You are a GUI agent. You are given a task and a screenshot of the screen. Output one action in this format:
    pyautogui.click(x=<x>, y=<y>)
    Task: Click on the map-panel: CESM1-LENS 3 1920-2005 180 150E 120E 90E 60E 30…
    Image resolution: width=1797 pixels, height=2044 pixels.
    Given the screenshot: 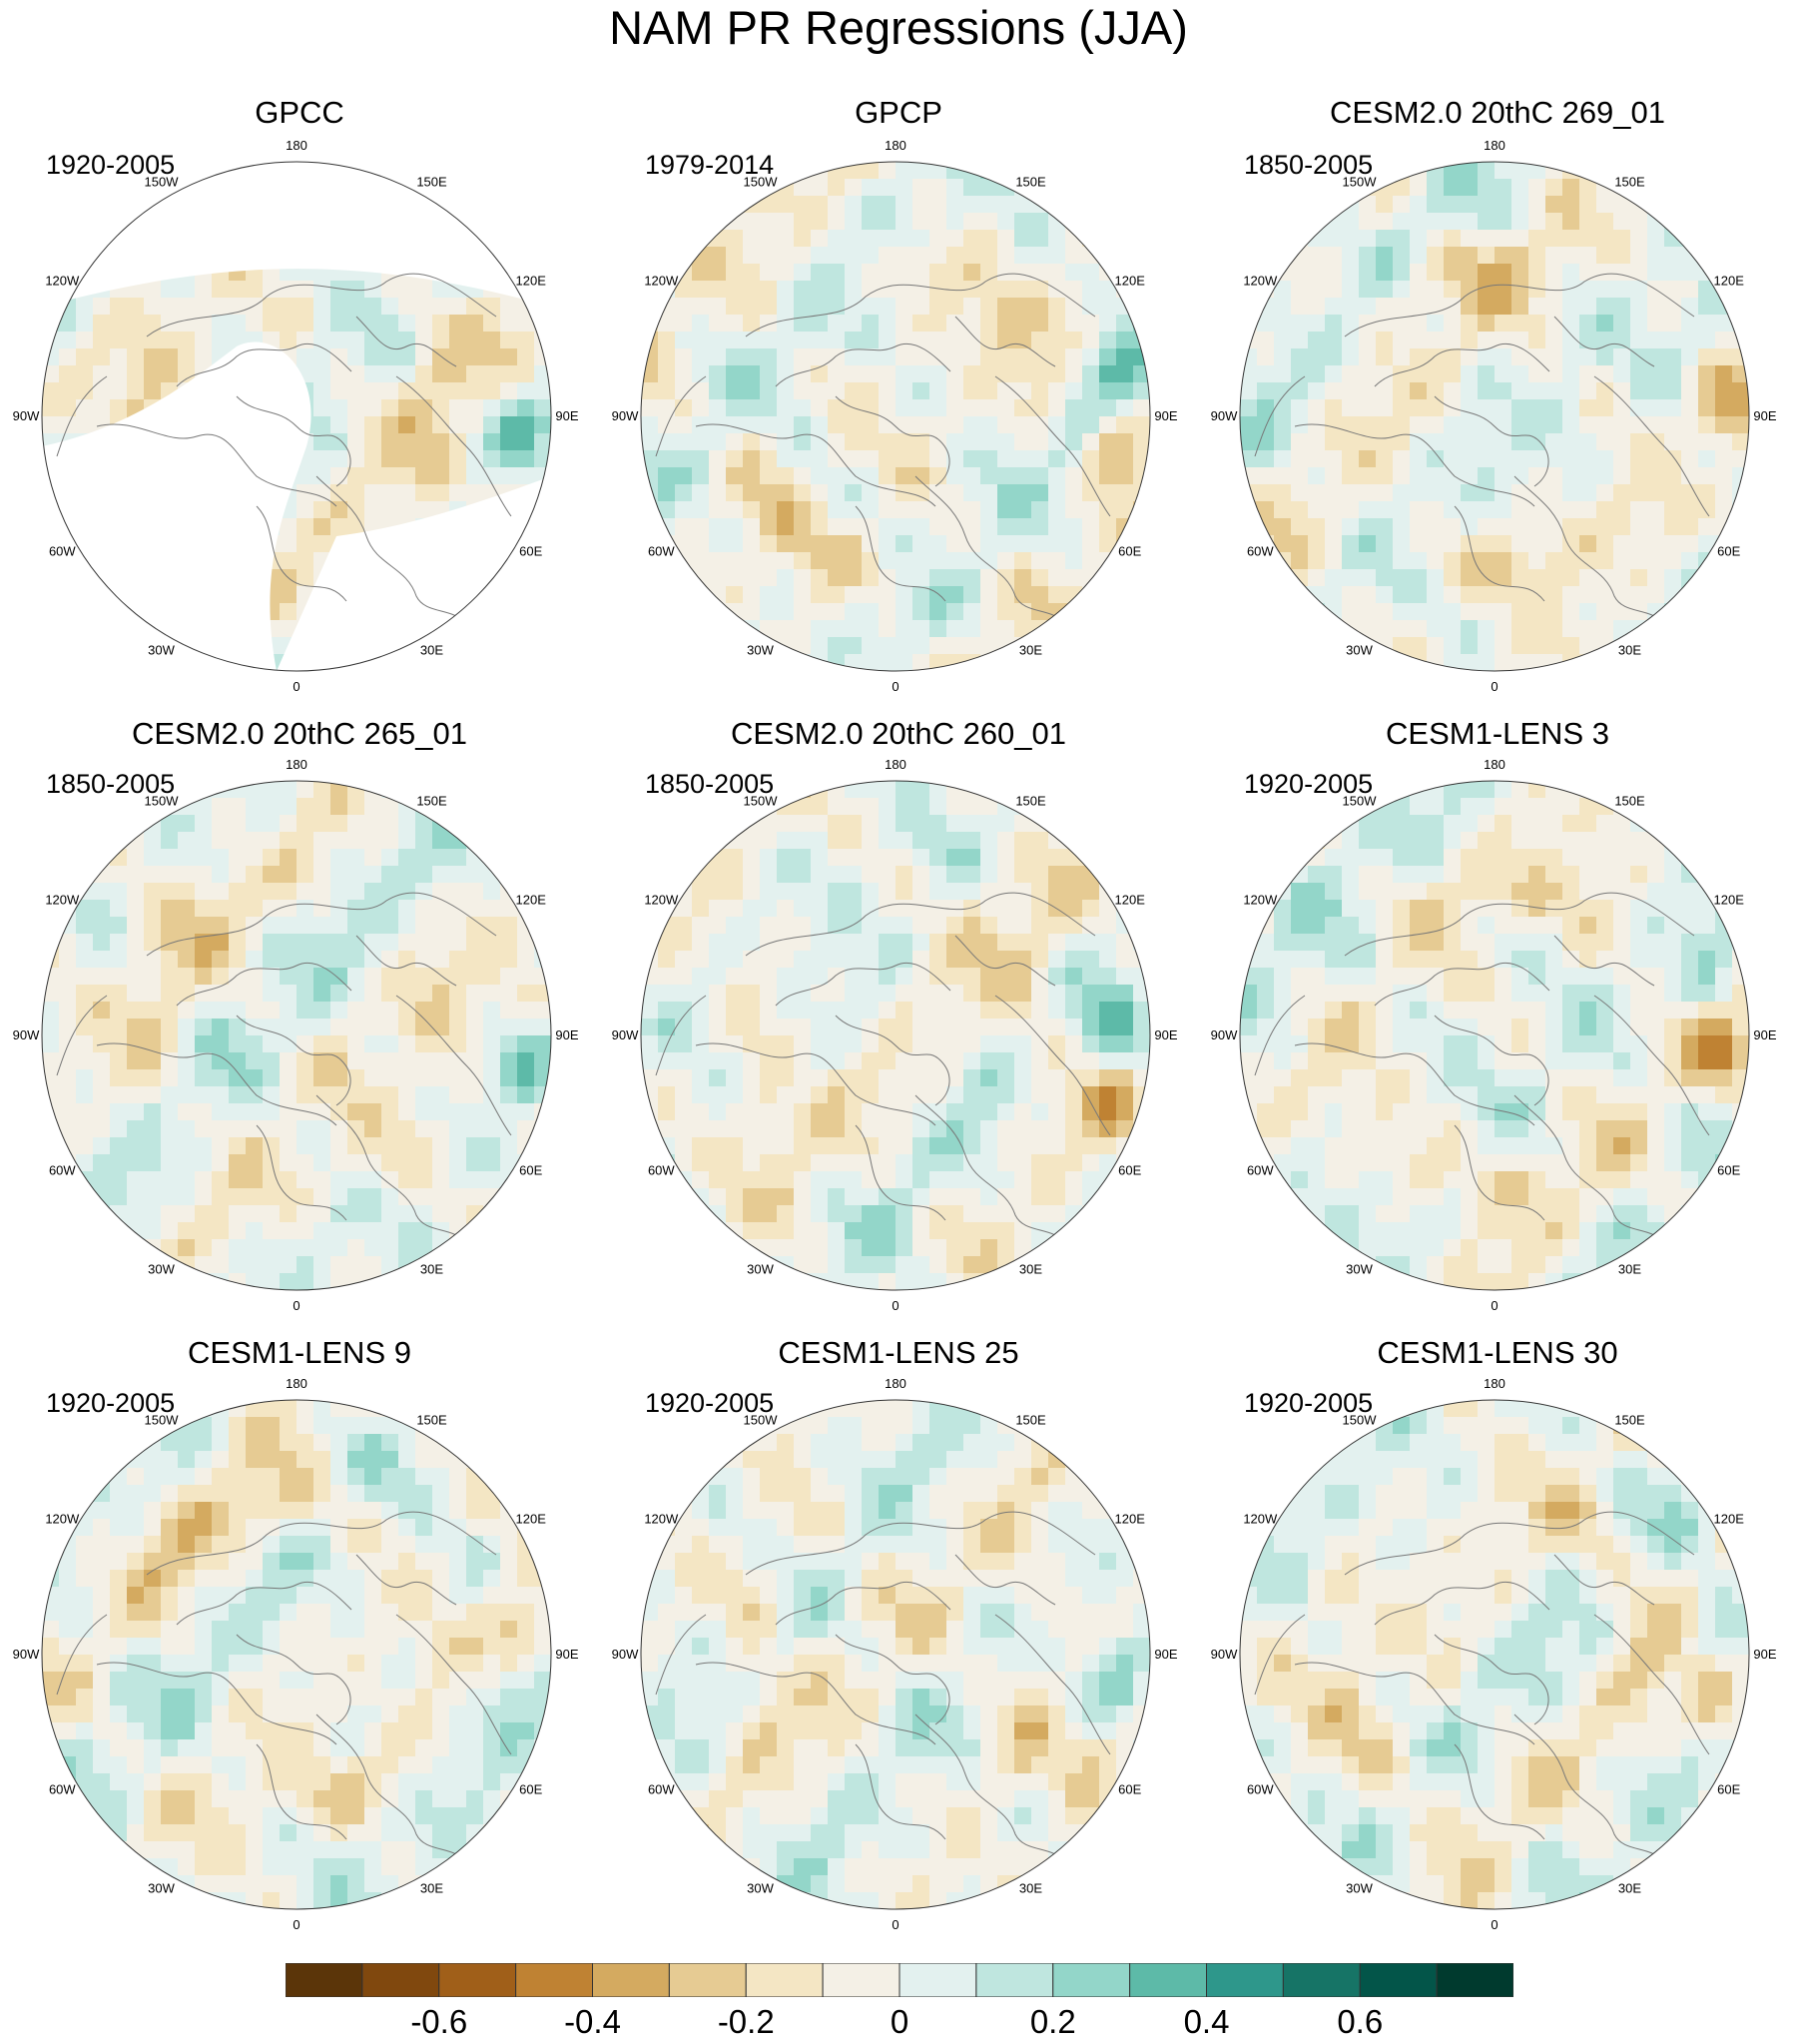 What is the action you would take?
    pyautogui.click(x=1497, y=1023)
    